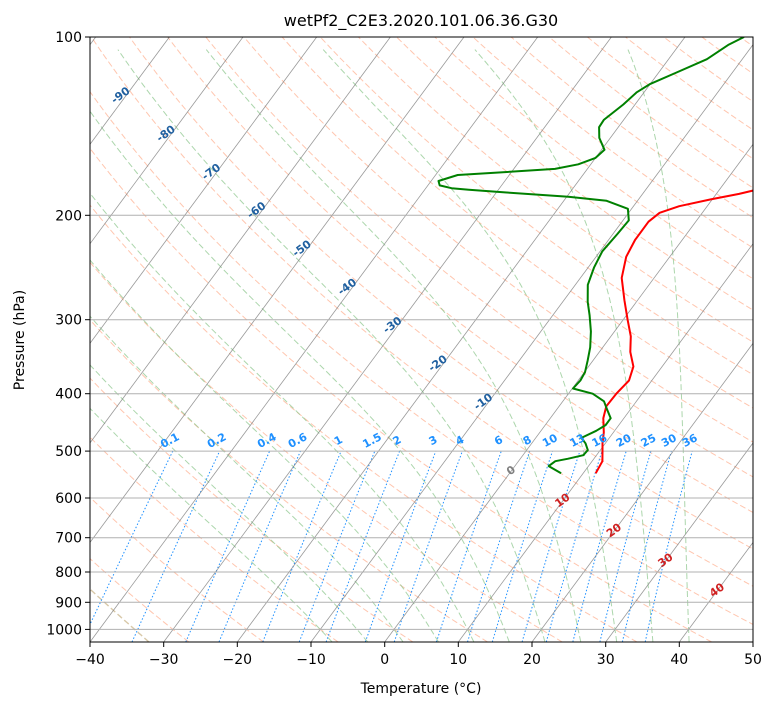 The image size is (775, 708). Describe the element at coordinates (690, 440) in the screenshot. I see `mixing-ratio-label: 36` at that location.